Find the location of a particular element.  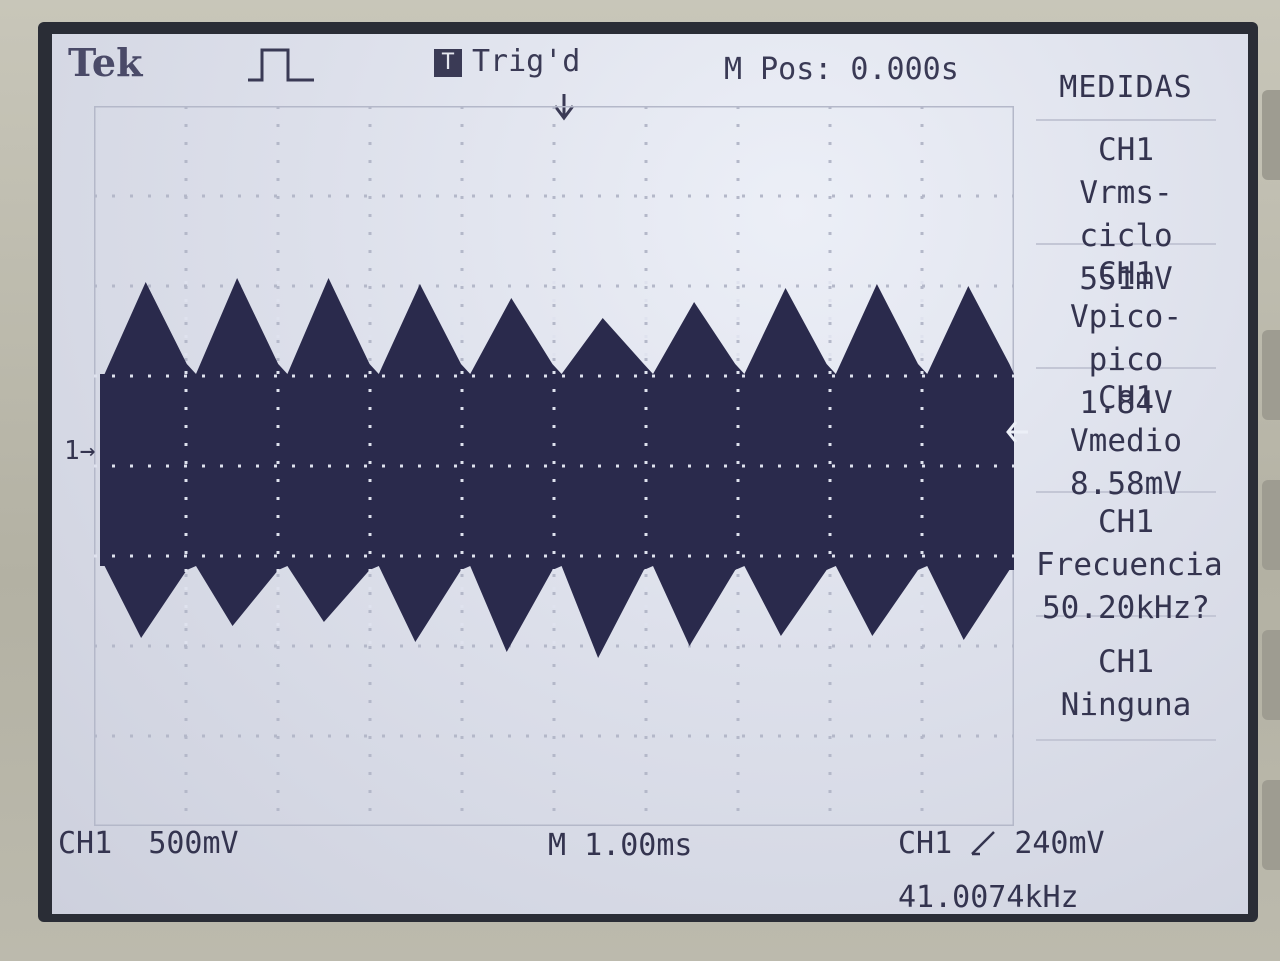

measurement-slot-2: CH1 Vpico-pico 1.84V is located at coordinates (1126, 332).